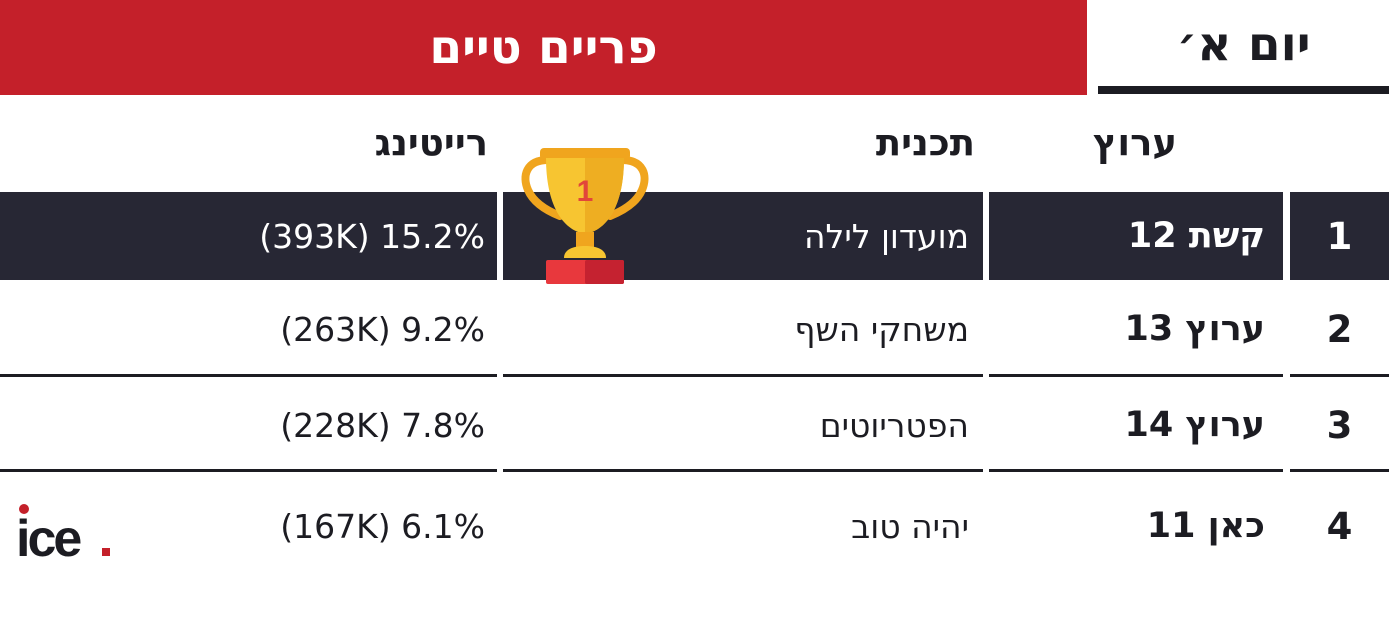 The width and height of the screenshot is (1389, 619). What do you see at coordinates (382, 329) in the screenshot?
I see `table-row-2-rating: (263K) 9.2%` at bounding box center [382, 329].